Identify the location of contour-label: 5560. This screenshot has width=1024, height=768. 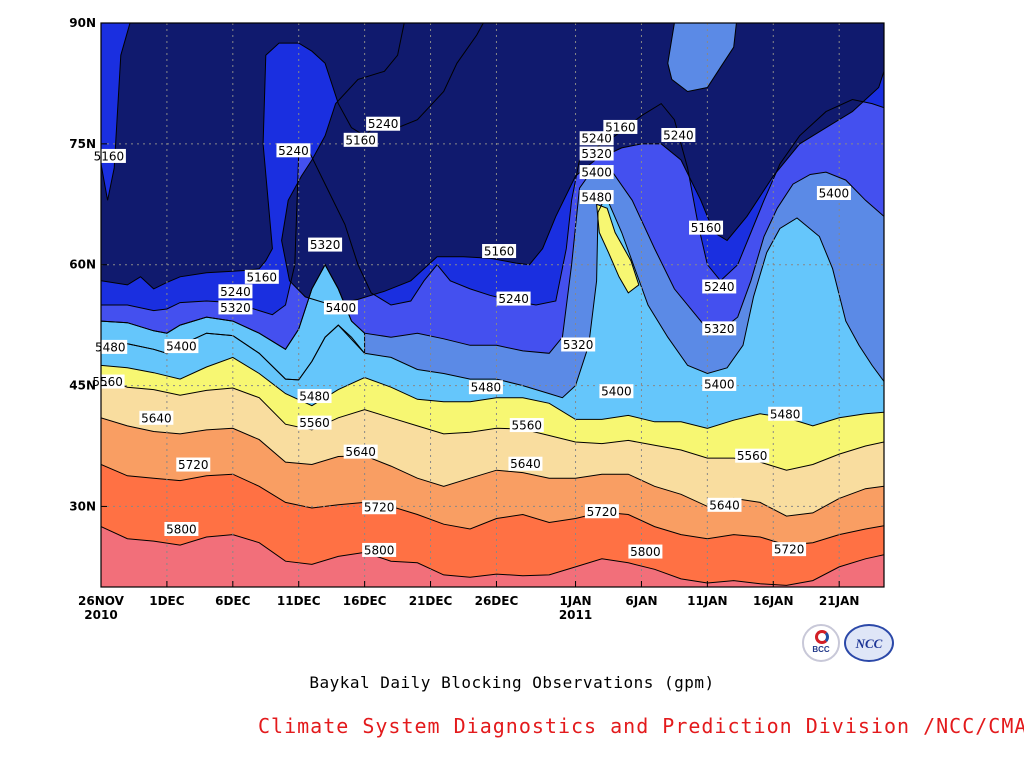
(107, 381).